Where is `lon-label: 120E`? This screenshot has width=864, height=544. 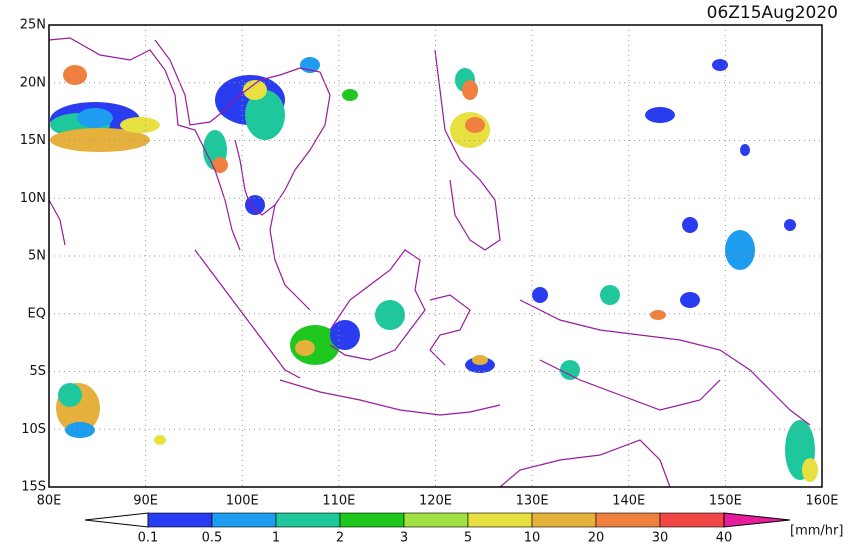 lon-label: 120E is located at coordinates (435, 501).